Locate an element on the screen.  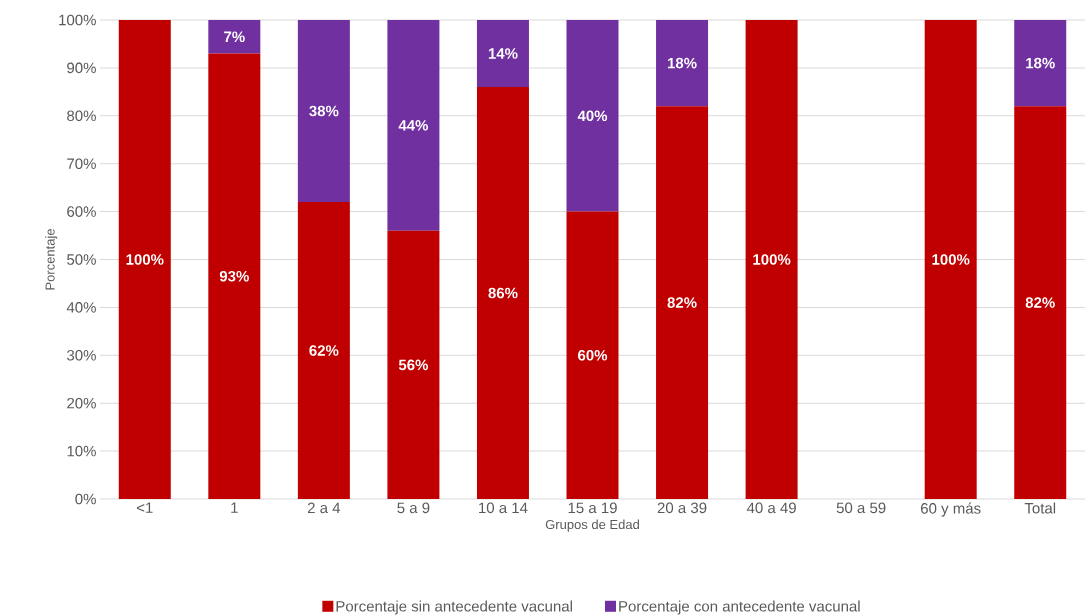
data-label: 44% is located at coordinates (413, 125).